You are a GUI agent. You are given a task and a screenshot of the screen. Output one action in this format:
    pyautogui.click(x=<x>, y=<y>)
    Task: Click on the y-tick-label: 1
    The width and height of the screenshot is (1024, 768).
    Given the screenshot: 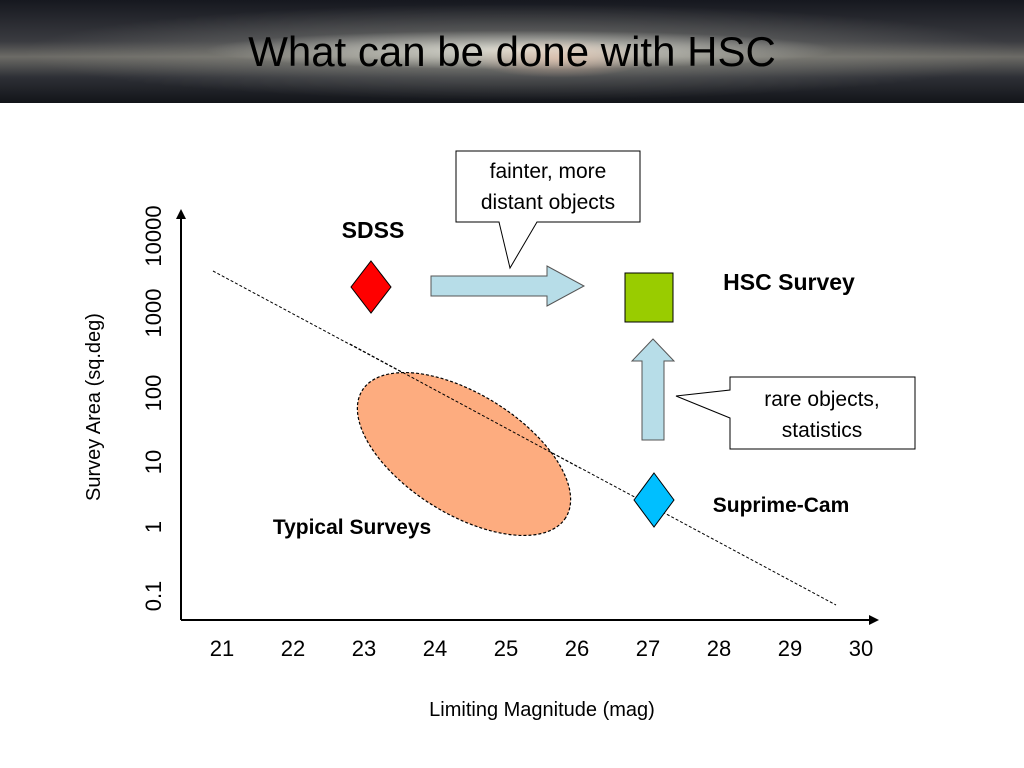 What is the action you would take?
    pyautogui.click(x=153, y=527)
    